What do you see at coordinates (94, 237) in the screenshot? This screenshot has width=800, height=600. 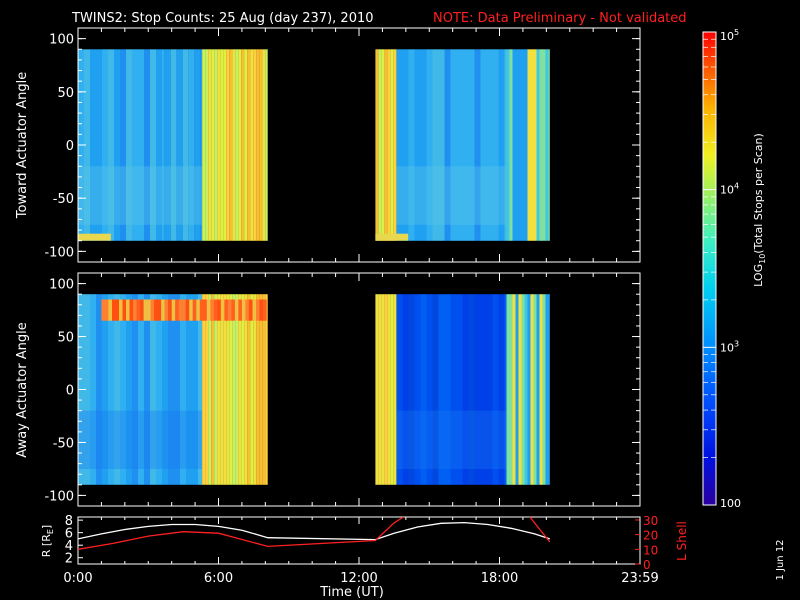 I see `heatmap-edge` at bounding box center [94, 237].